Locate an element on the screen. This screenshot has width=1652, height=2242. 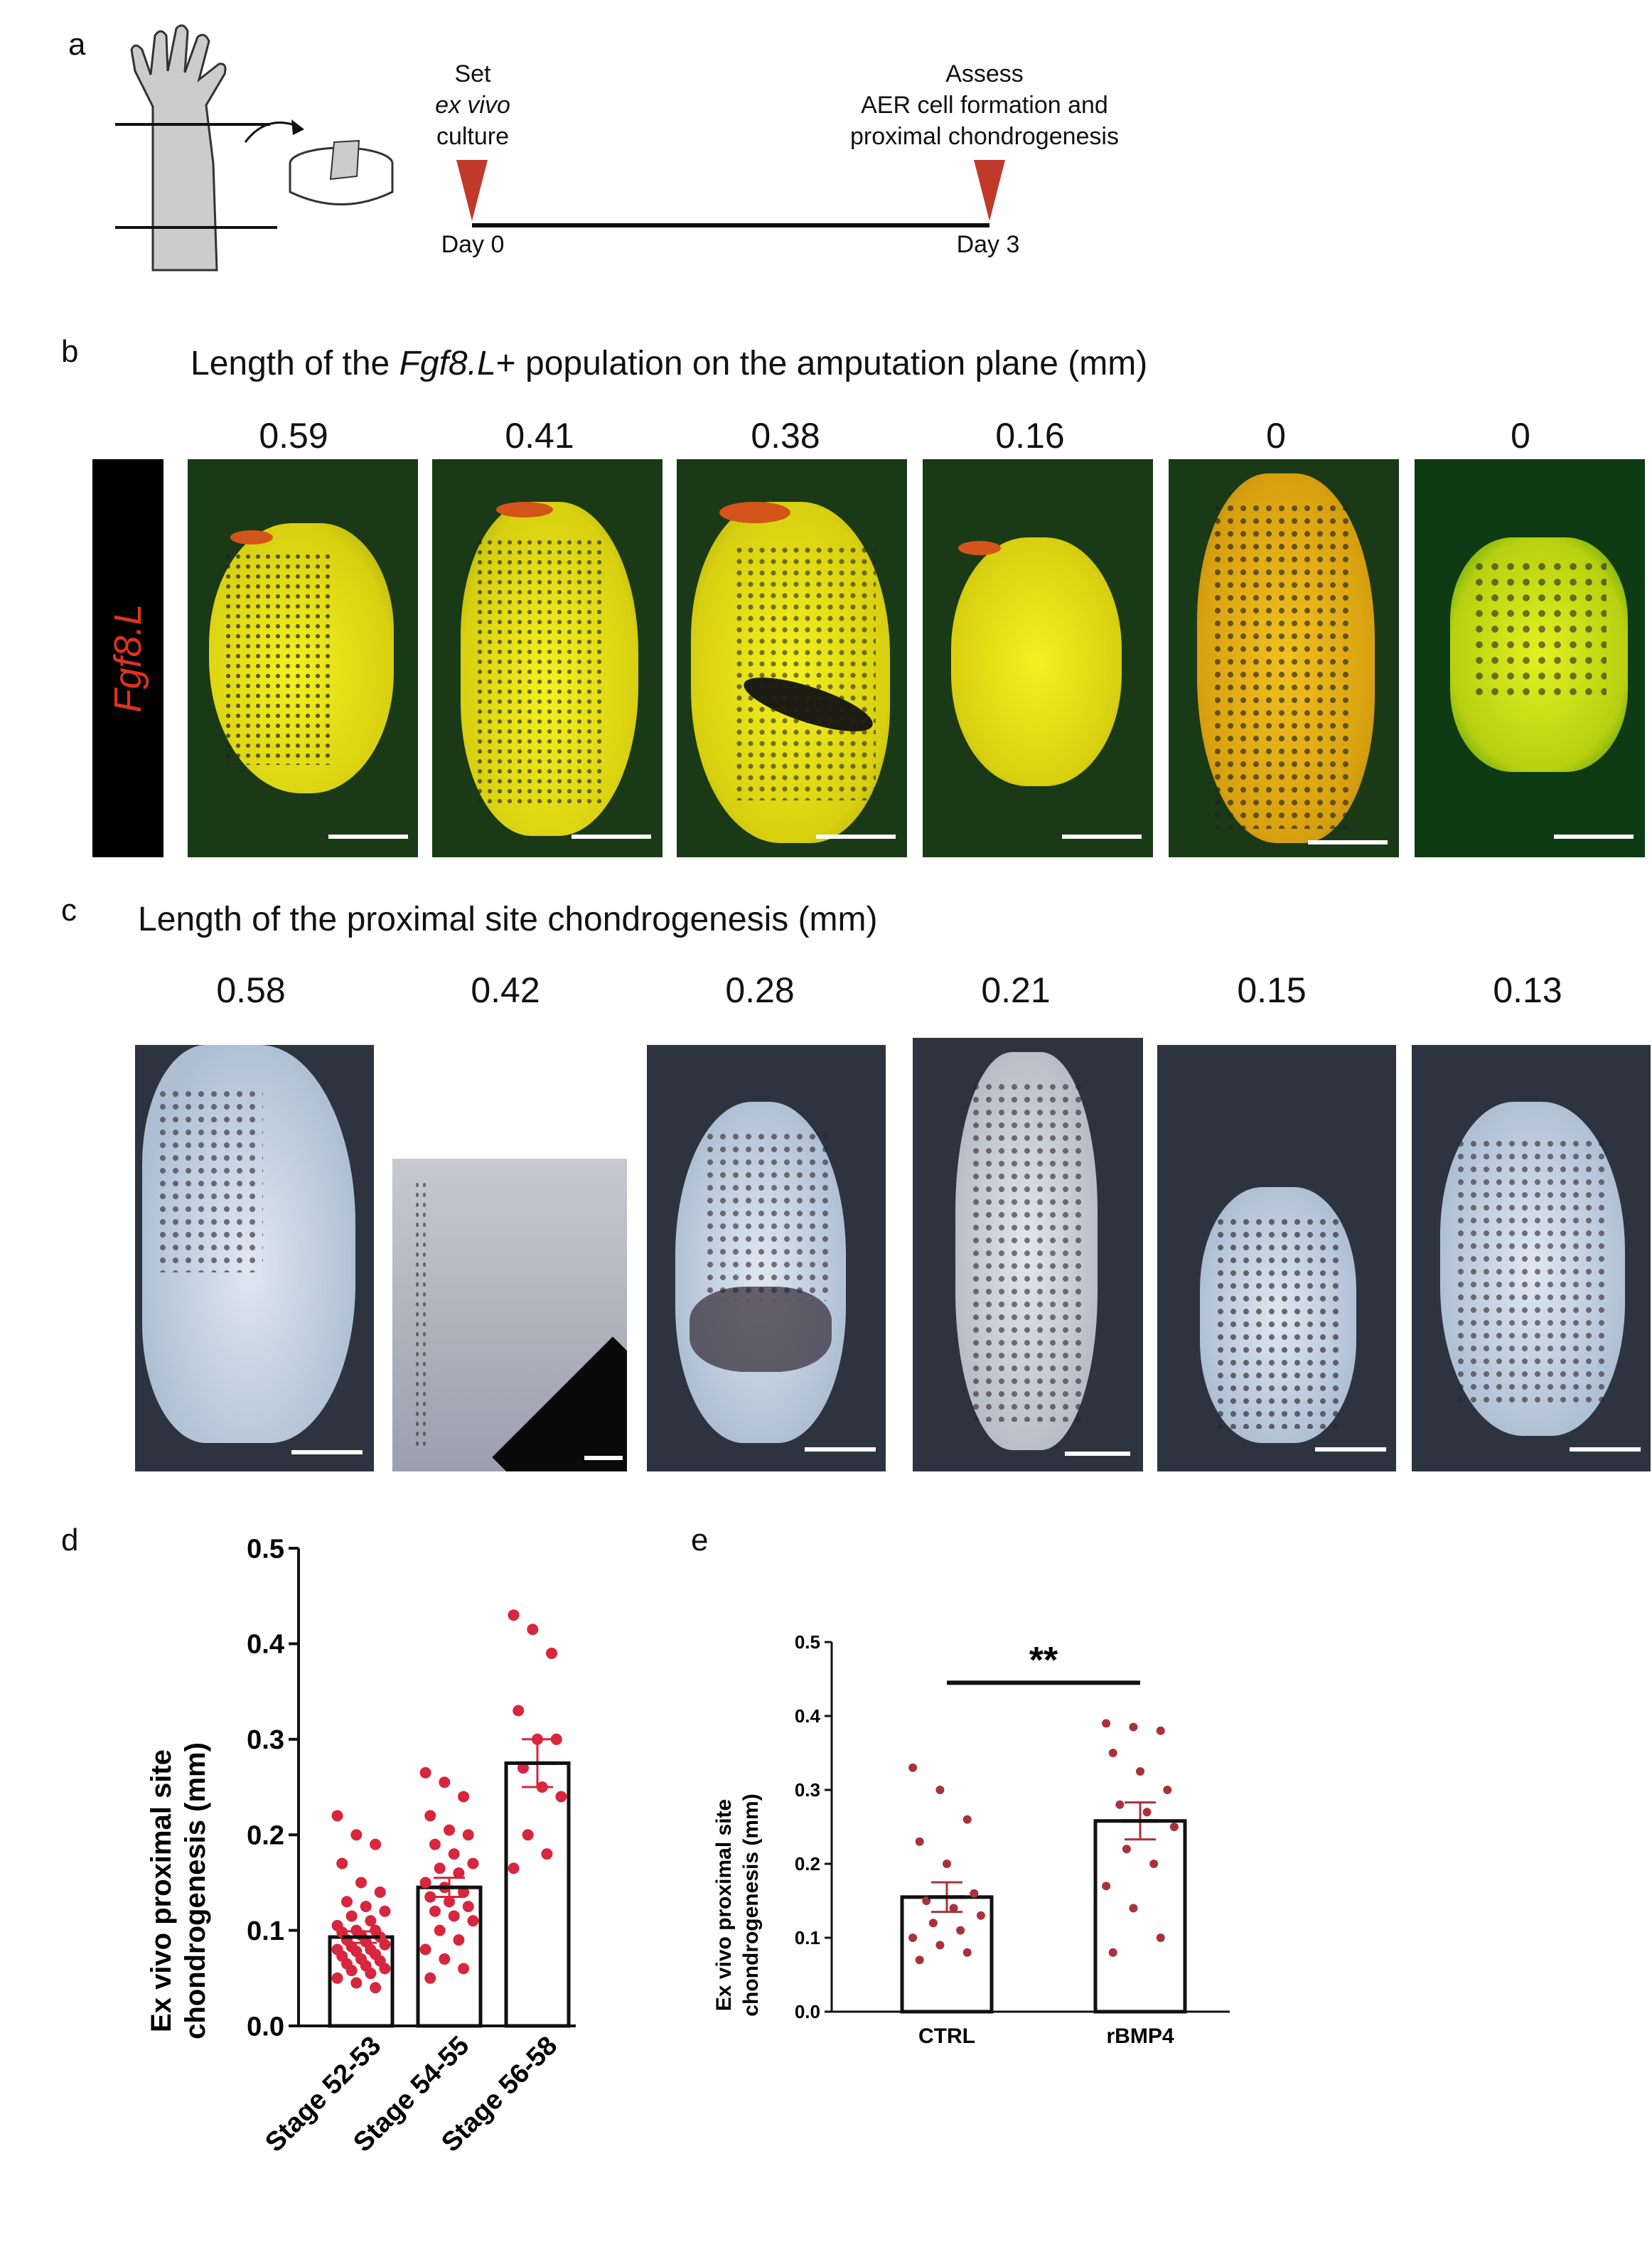
title-gene: Fgf8.L is located at coordinates (447, 363).